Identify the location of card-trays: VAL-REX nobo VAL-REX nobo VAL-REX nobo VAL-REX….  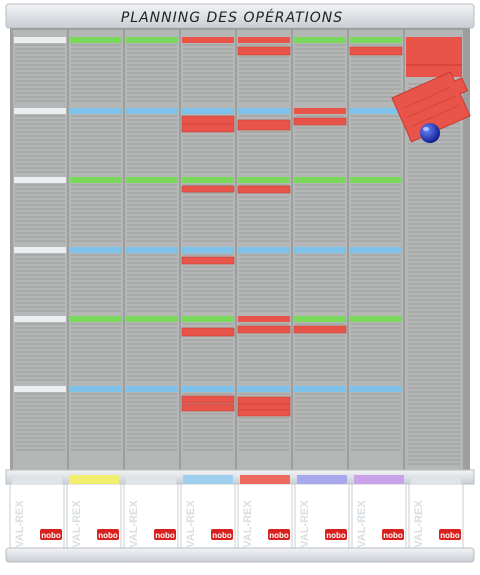
(236, 512).